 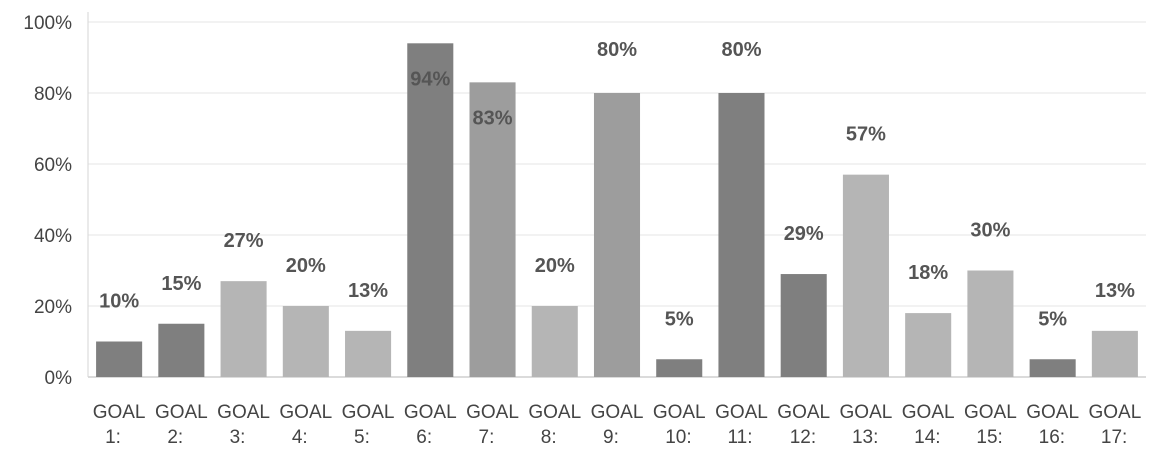 What do you see at coordinates (47, 23) in the screenshot?
I see `y-tick-label: 100%` at bounding box center [47, 23].